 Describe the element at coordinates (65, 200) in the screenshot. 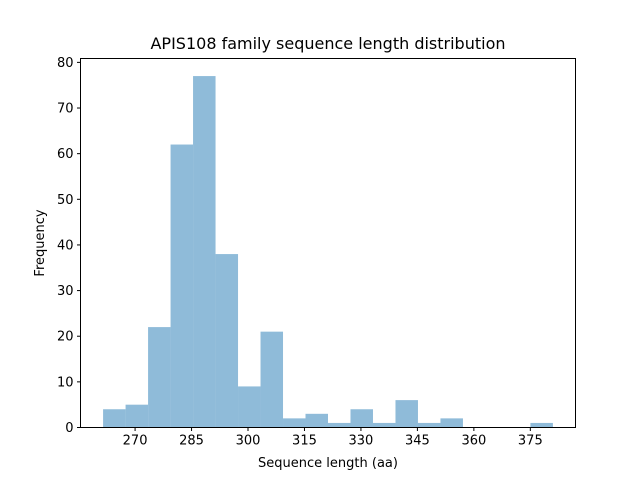

I see `y-tick-label: 50` at that location.